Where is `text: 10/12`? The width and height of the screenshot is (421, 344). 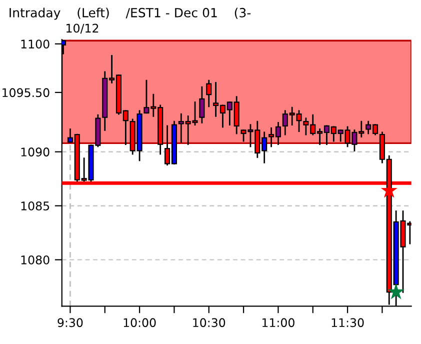
text: 10/12 is located at coordinates (82, 29).